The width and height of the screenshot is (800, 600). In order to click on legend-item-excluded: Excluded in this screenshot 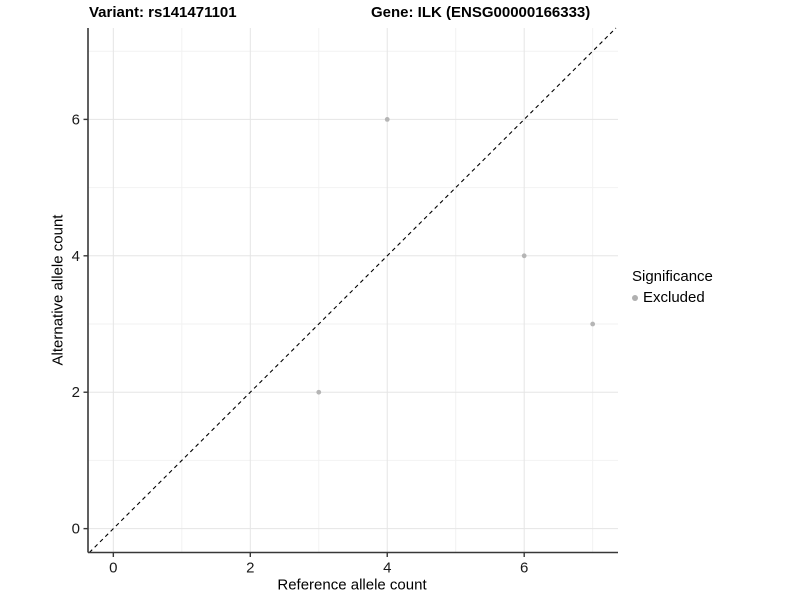, I will do `click(672, 297)`.